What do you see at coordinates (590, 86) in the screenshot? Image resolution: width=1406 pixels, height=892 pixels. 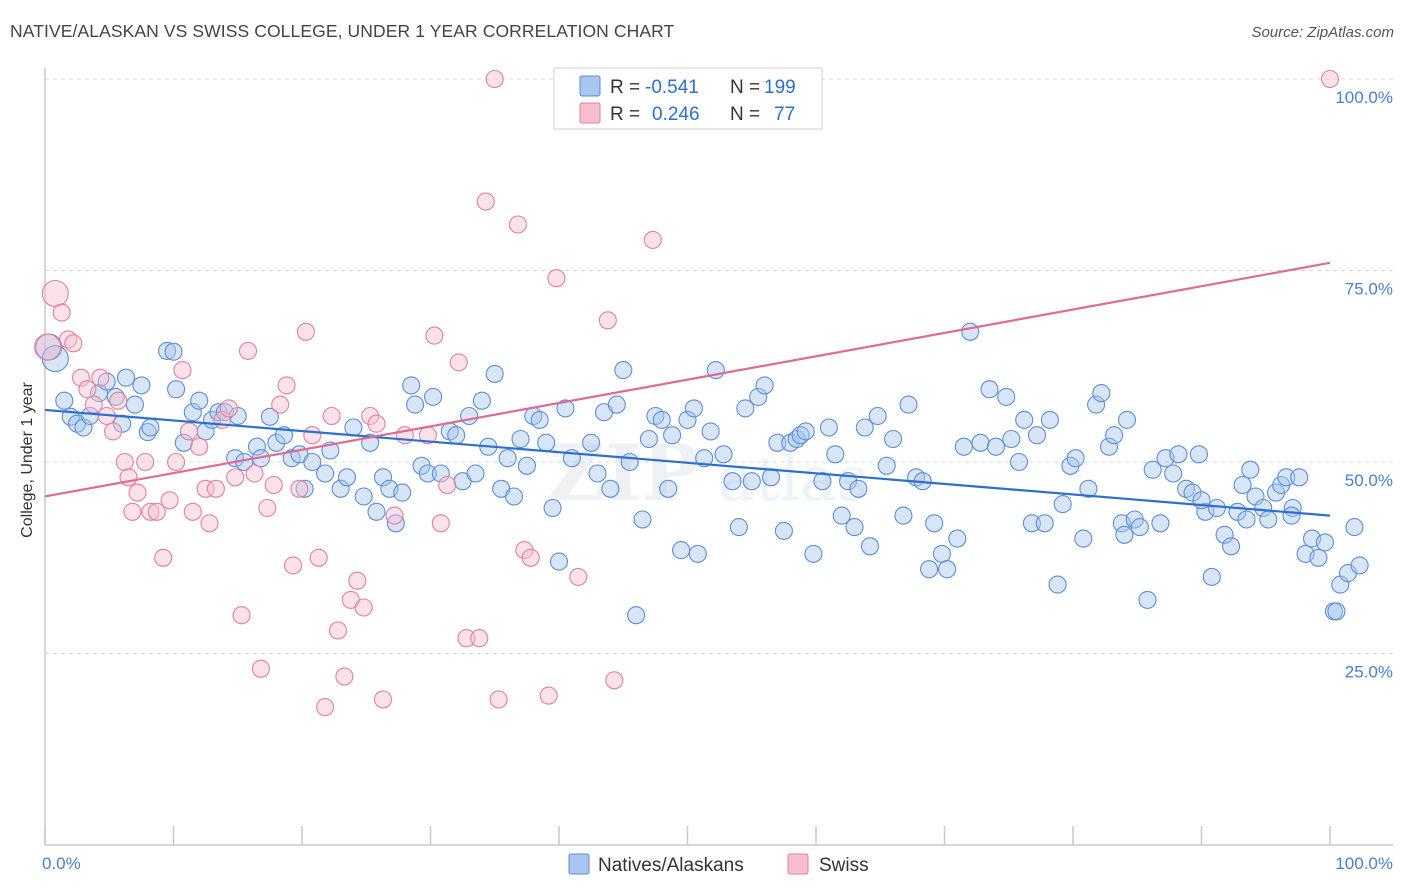 I see `stats-swatch-natives` at bounding box center [590, 86].